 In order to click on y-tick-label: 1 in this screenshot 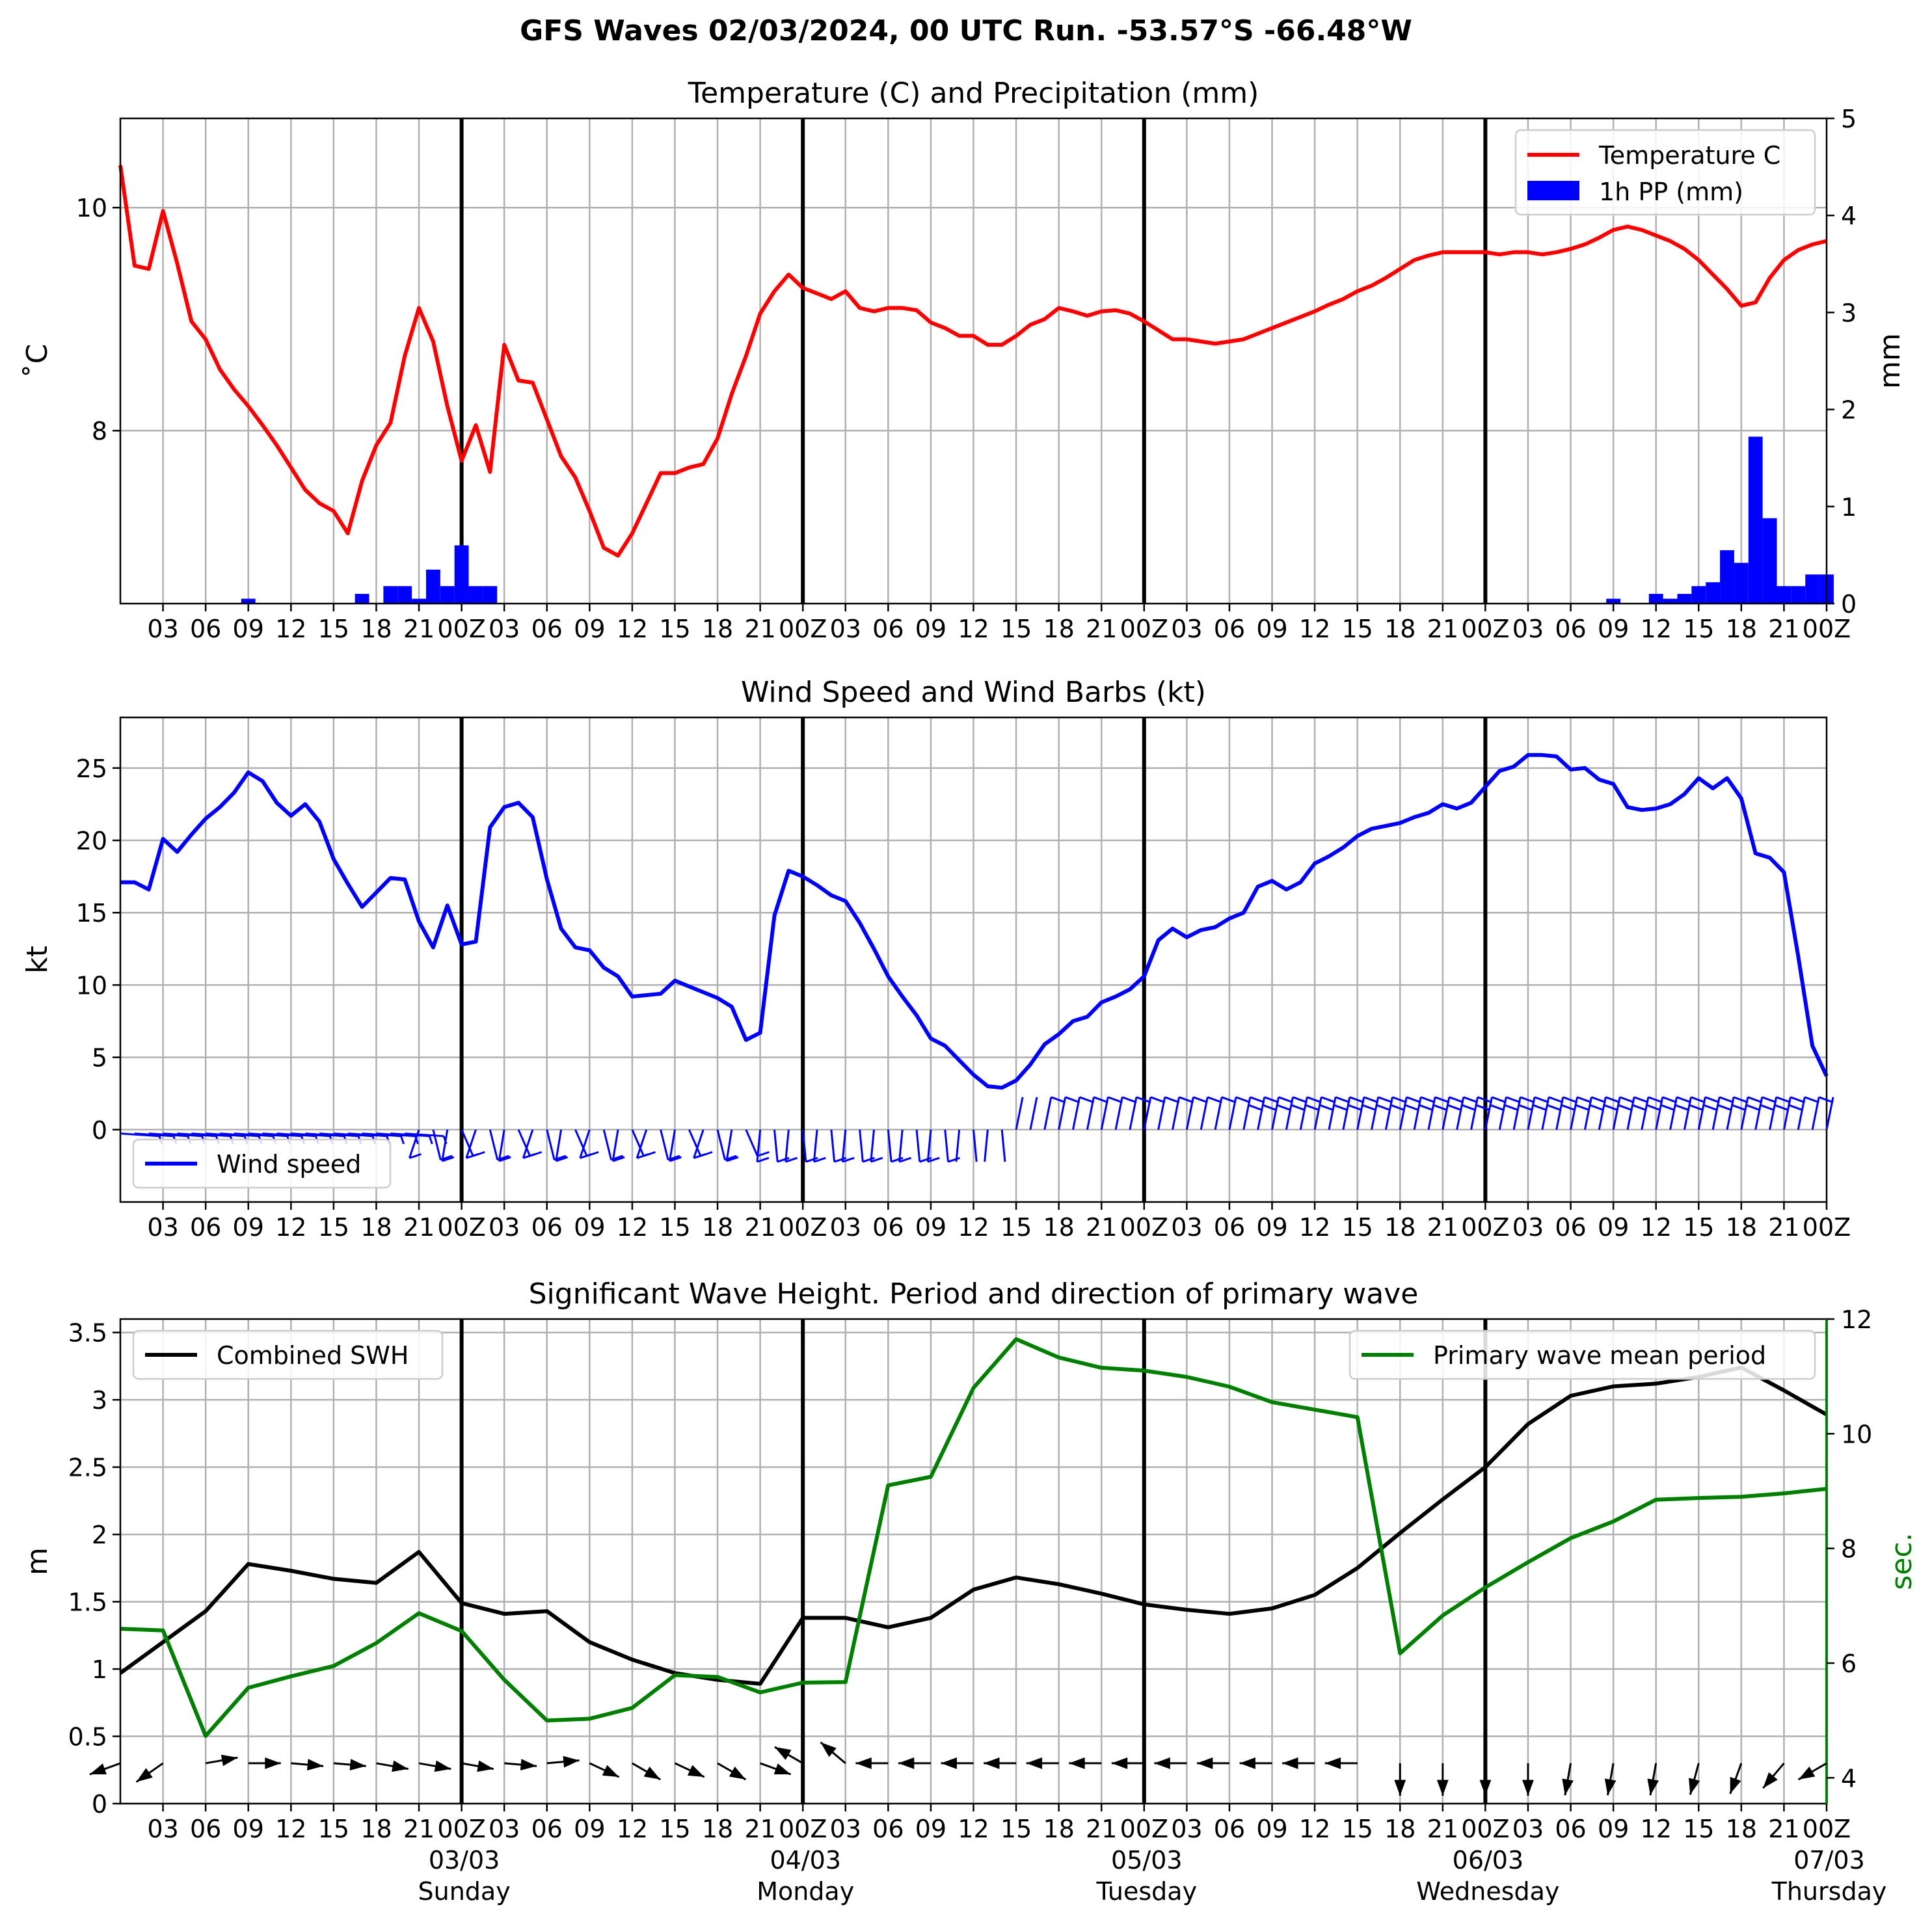, I will do `click(100, 1669)`.